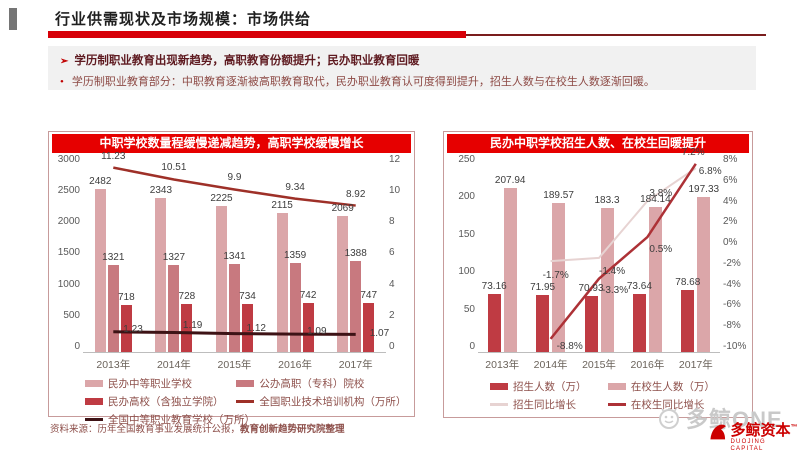  What do you see at coordinates (466, 197) in the screenshot?
I see `axis-tick: 200` at bounding box center [466, 197].